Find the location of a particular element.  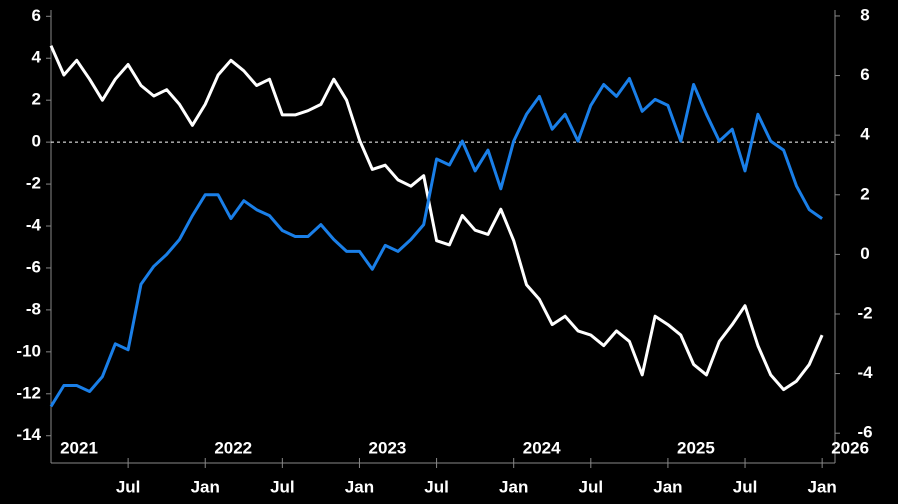

y-tick-label: -12 is located at coordinates (28, 392).